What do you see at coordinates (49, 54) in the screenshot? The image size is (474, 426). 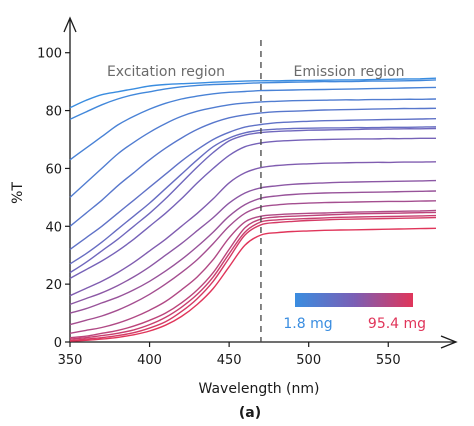 I see `y-tick-label: 100` at bounding box center [49, 54].